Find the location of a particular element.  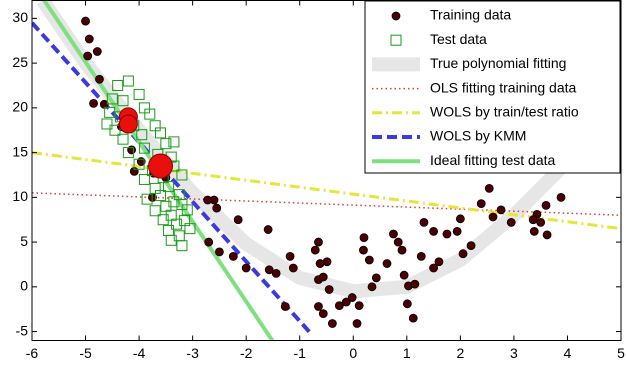

highlighted-point is located at coordinates (128, 124).